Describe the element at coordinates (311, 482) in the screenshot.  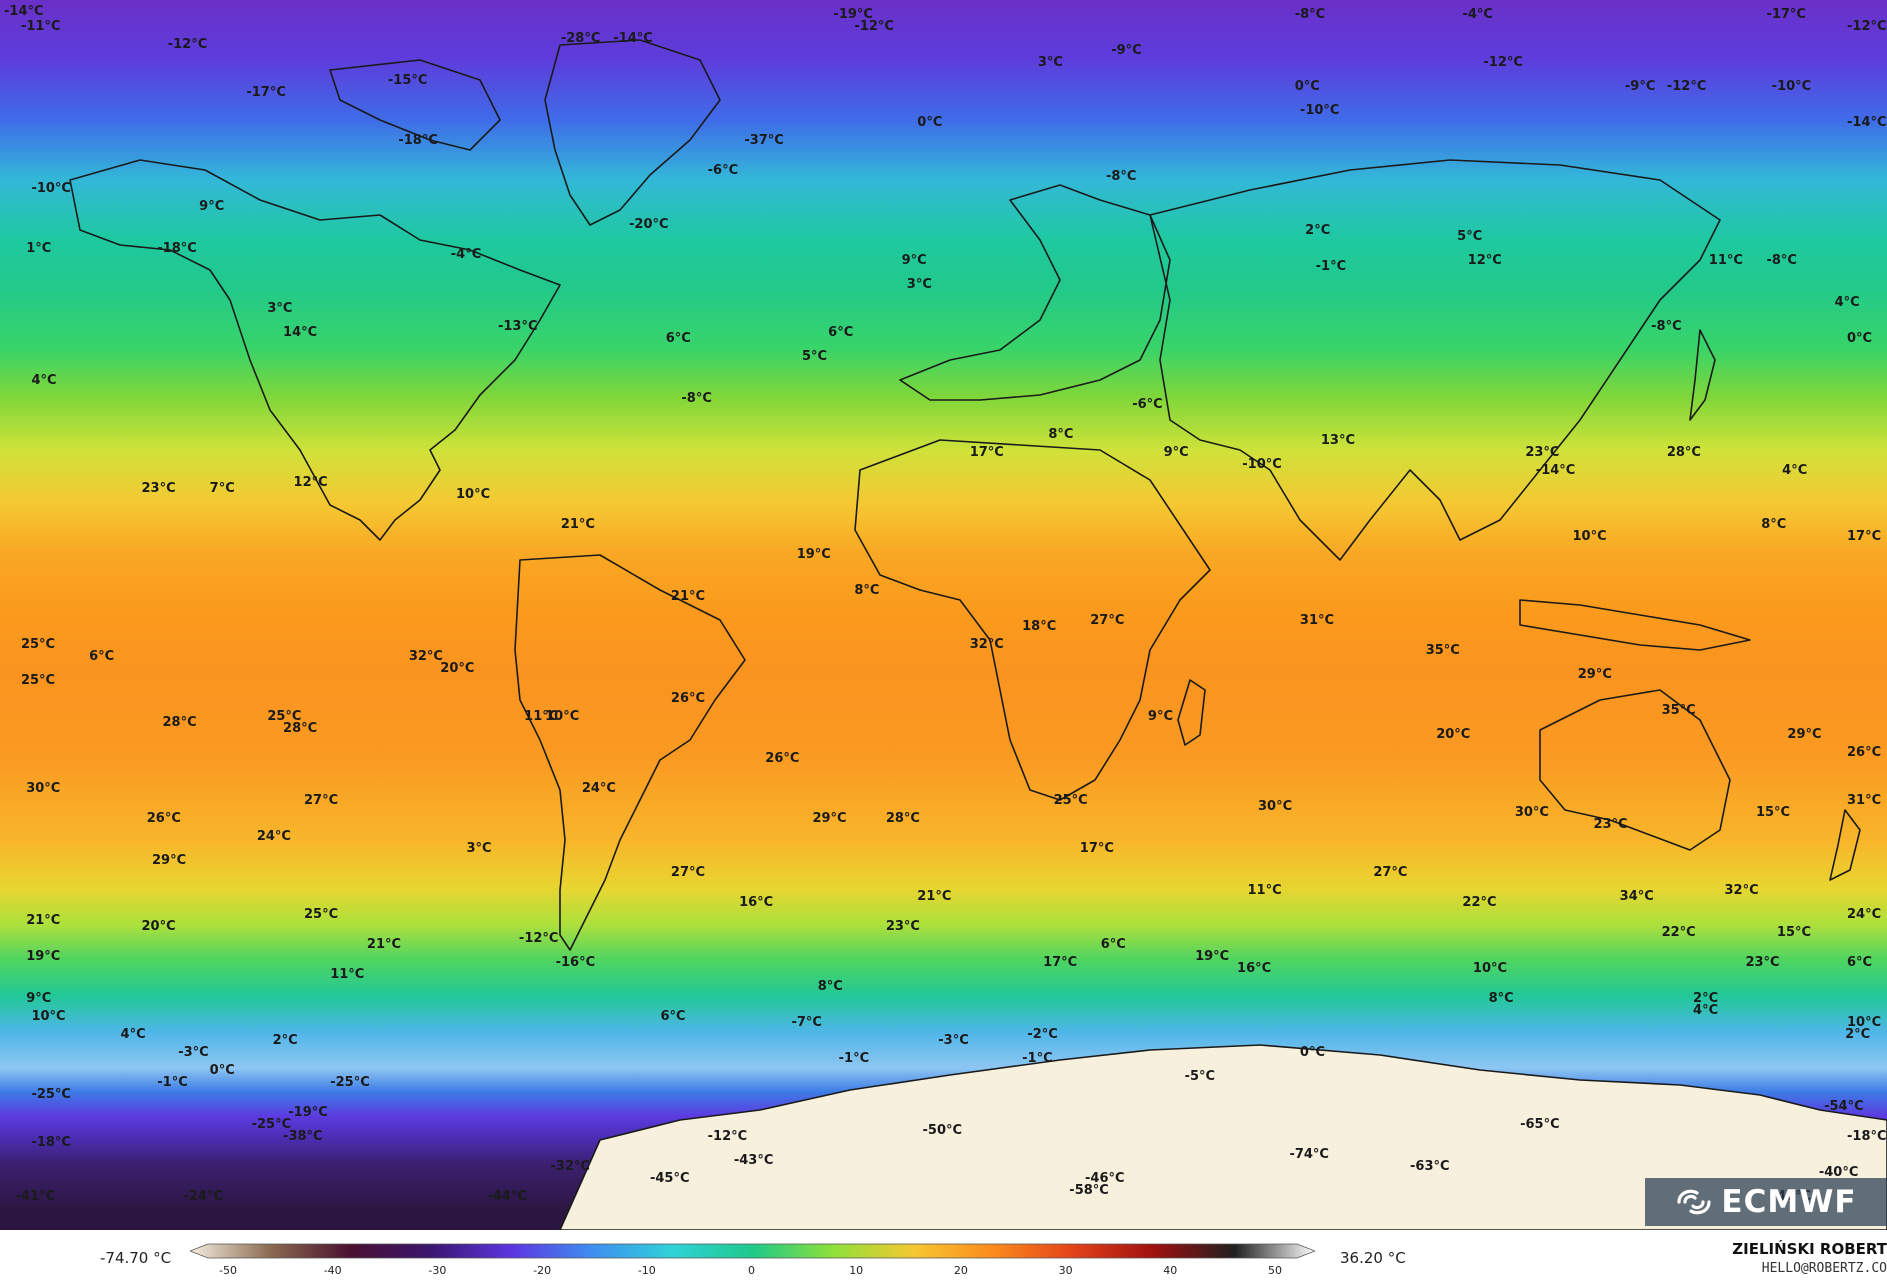
I see `temperature-label: 12°C` at that location.